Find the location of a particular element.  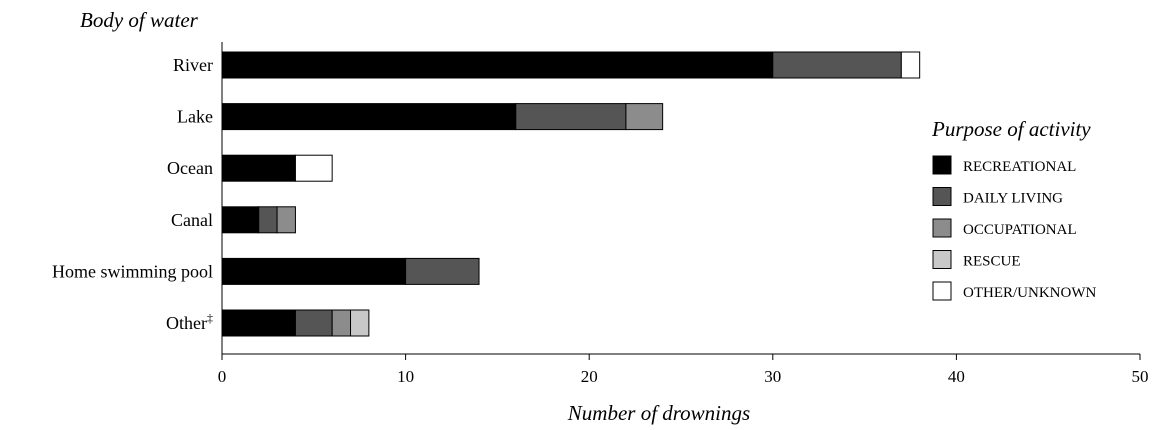

y-axis-title: Body of water is located at coordinates (139, 20).